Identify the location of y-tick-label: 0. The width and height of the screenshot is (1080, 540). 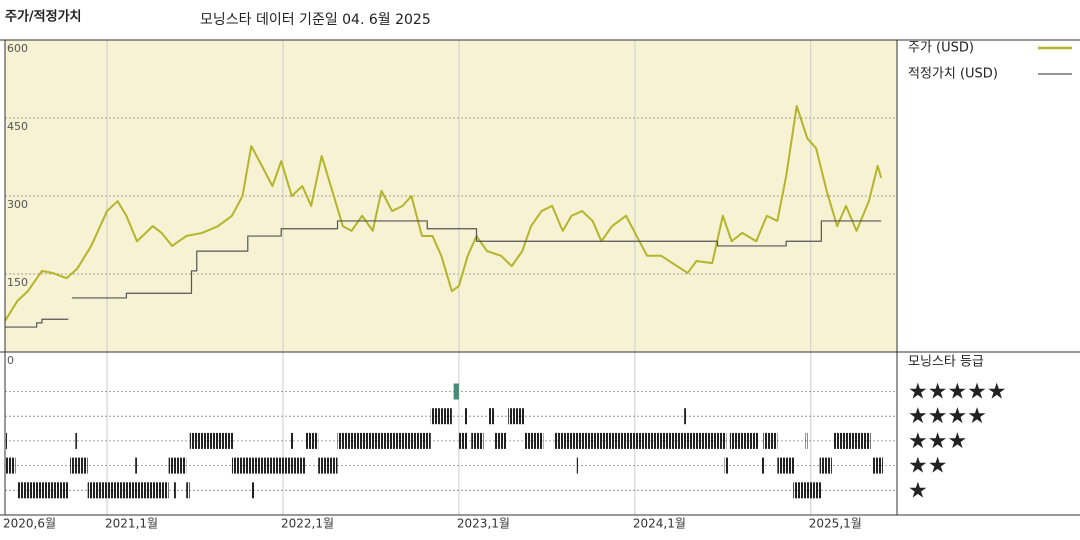
(10, 360).